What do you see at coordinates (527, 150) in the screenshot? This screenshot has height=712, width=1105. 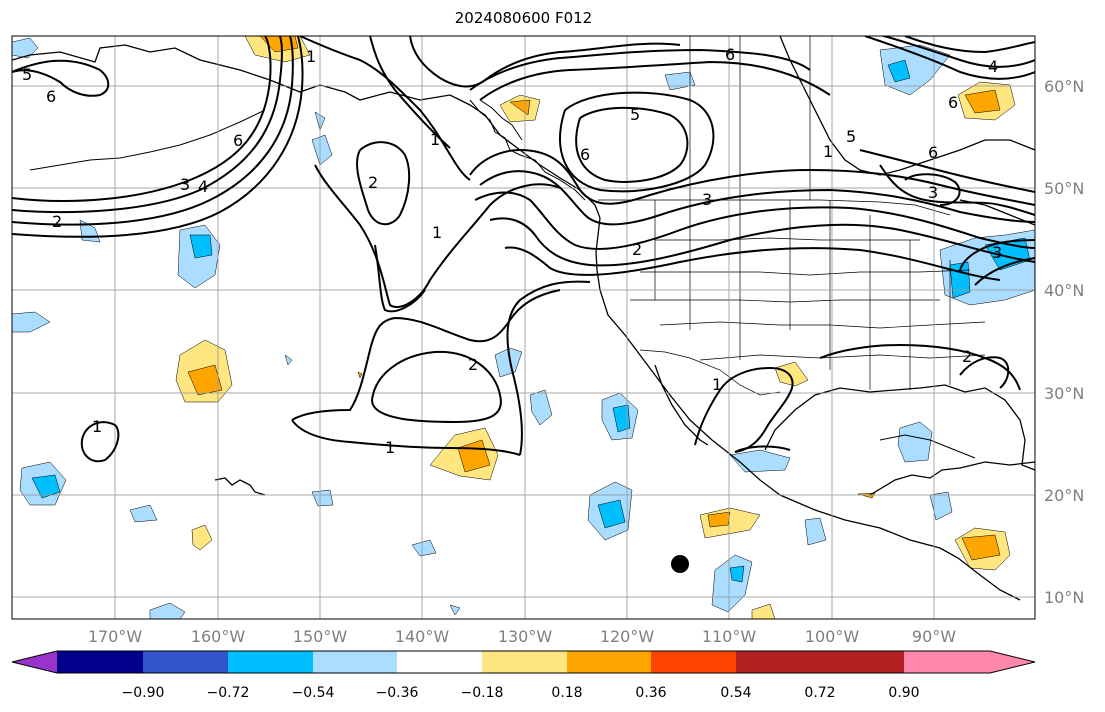 I see `bc-fjords` at bounding box center [527, 150].